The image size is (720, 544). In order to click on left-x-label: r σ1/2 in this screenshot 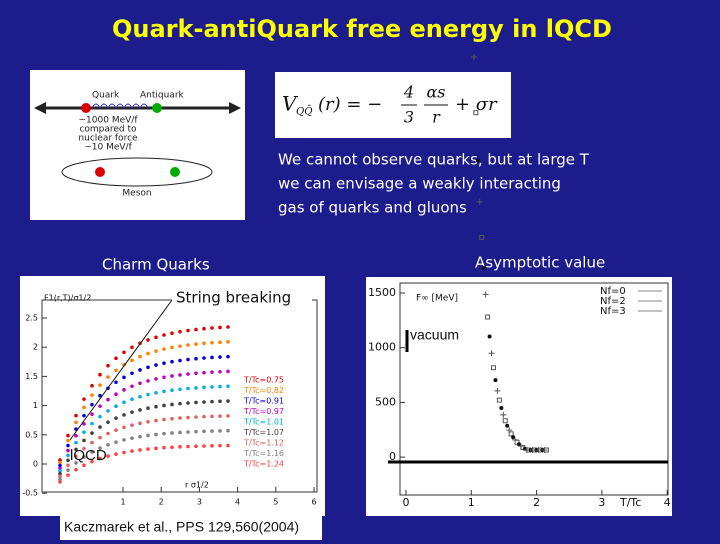, I will do `click(197, 485)`.